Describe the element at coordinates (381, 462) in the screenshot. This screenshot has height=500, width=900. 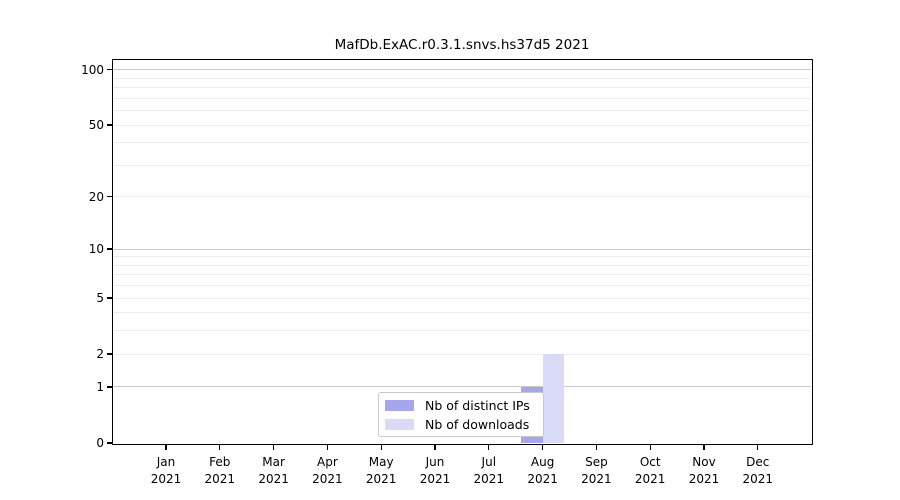
I see `month-label: May` at that location.